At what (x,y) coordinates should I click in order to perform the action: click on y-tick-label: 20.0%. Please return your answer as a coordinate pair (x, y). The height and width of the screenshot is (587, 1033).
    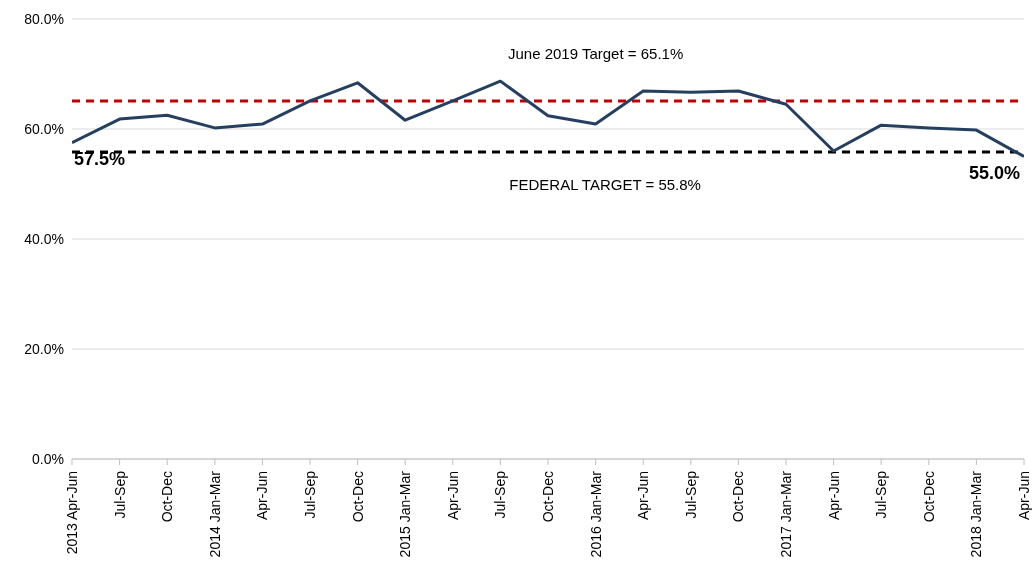
    Looking at the image, I should click on (44, 348).